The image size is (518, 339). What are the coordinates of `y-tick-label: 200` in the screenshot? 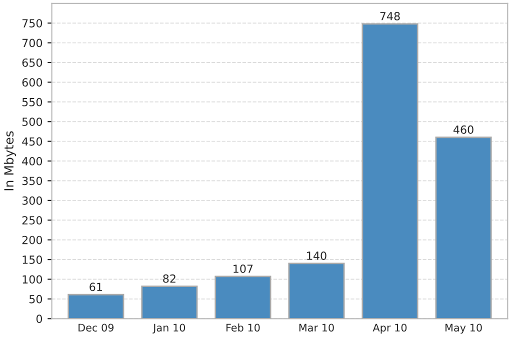 It's located at (32, 240).